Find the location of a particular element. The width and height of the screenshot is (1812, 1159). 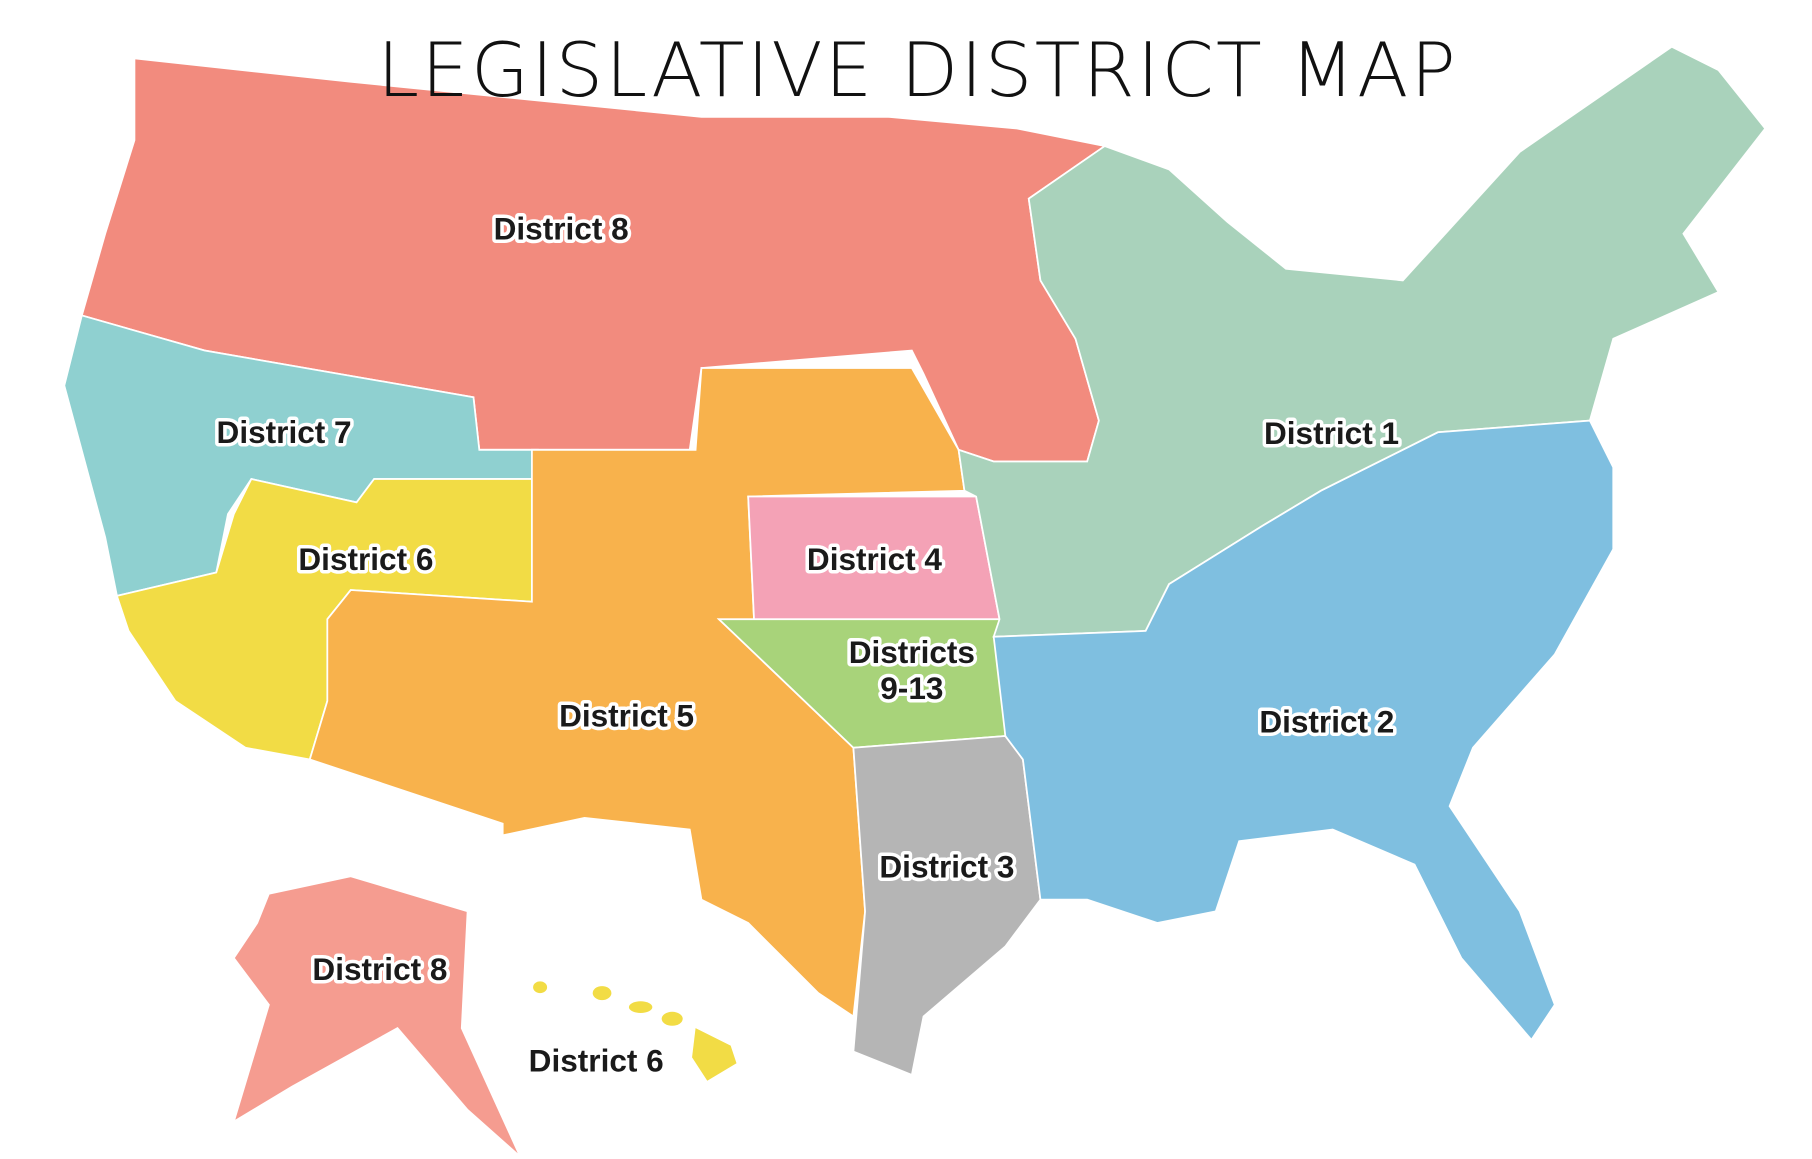

label-line: District 4 is located at coordinates (874, 559).